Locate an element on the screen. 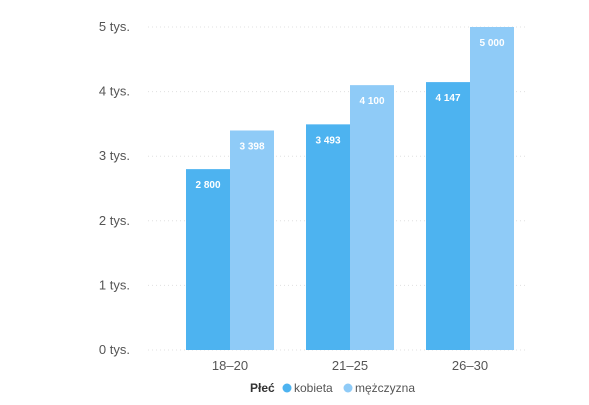 This screenshot has height=405, width=589. data-label: 5 000 is located at coordinates (491, 43).